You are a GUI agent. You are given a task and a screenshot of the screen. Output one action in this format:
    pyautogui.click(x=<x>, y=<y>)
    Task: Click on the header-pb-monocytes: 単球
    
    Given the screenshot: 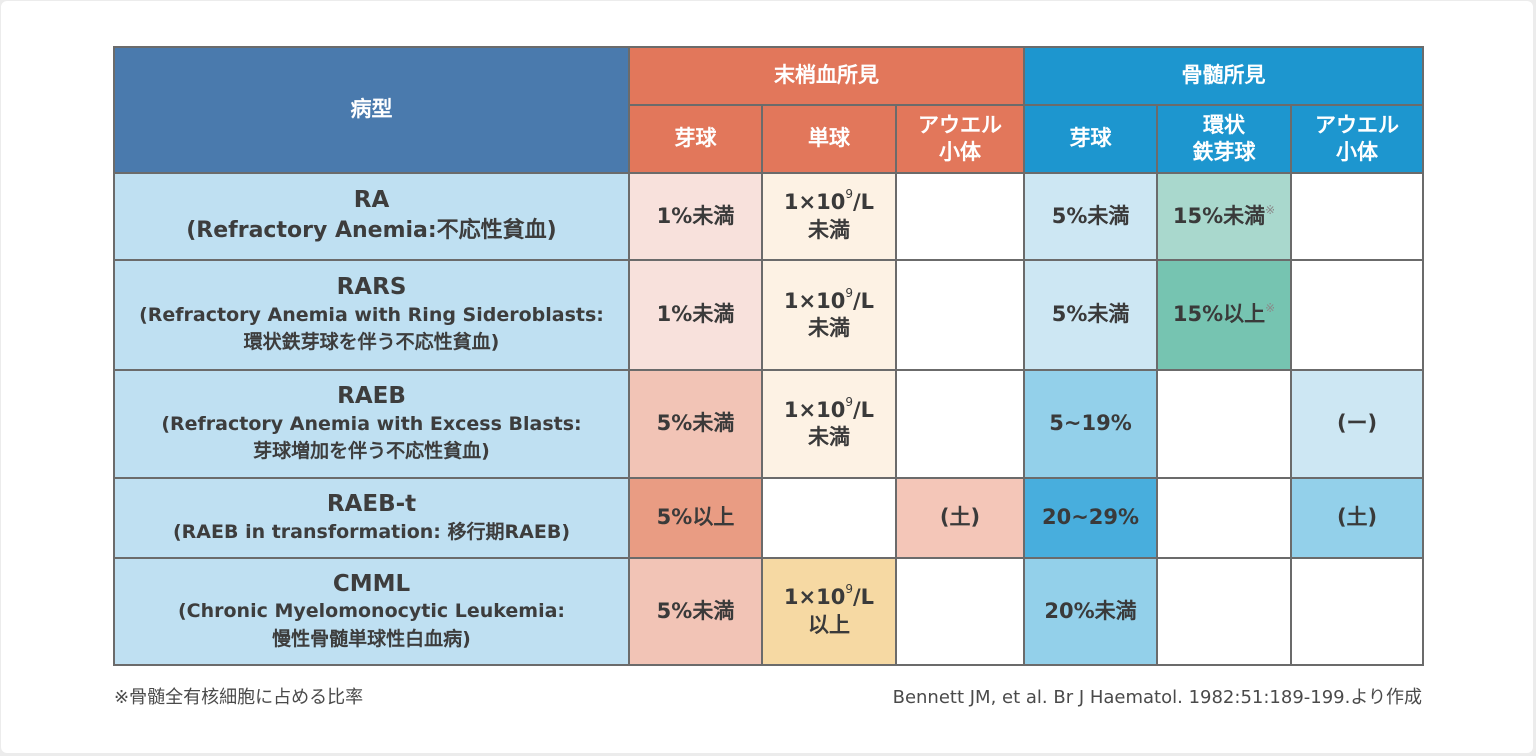 What is the action you would take?
    pyautogui.click(x=829, y=139)
    